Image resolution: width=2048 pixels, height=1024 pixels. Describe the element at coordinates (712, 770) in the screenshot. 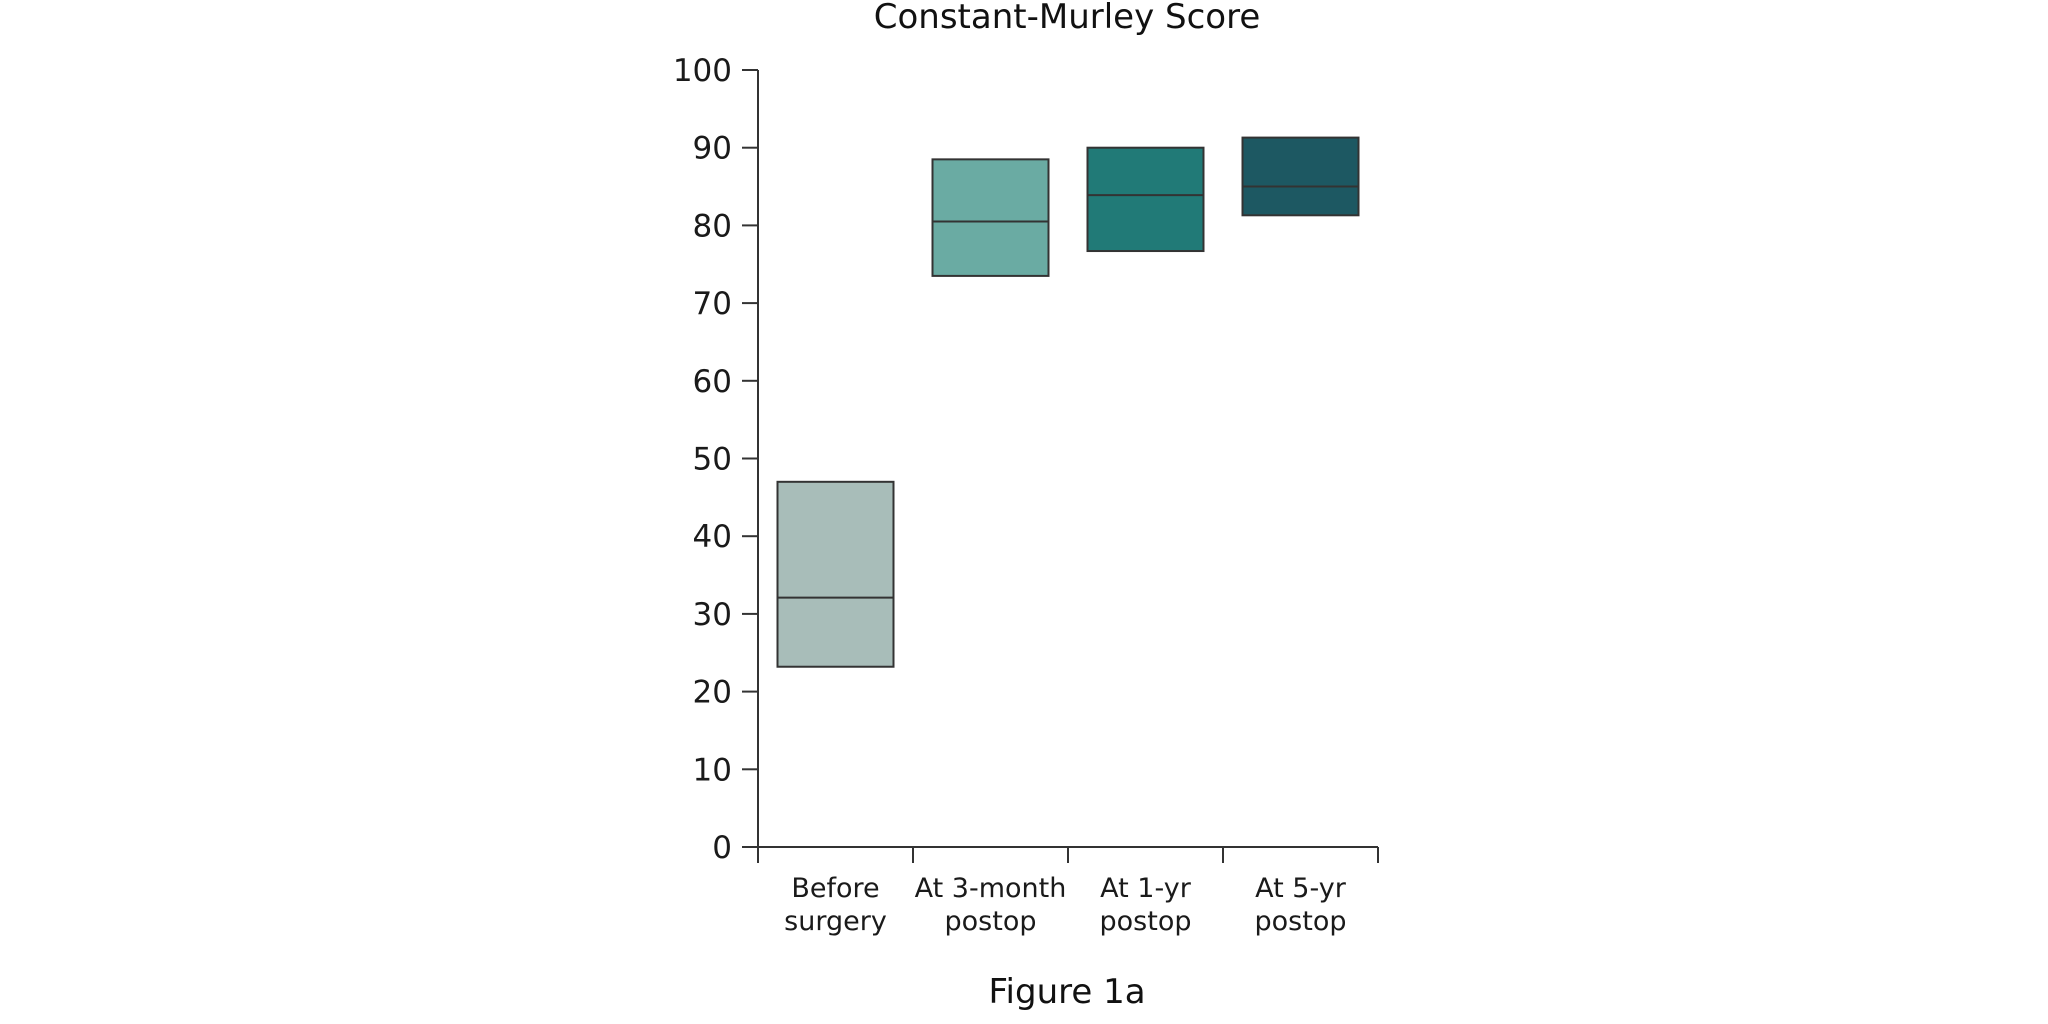

I see `y-tick-label-10: 10` at that location.